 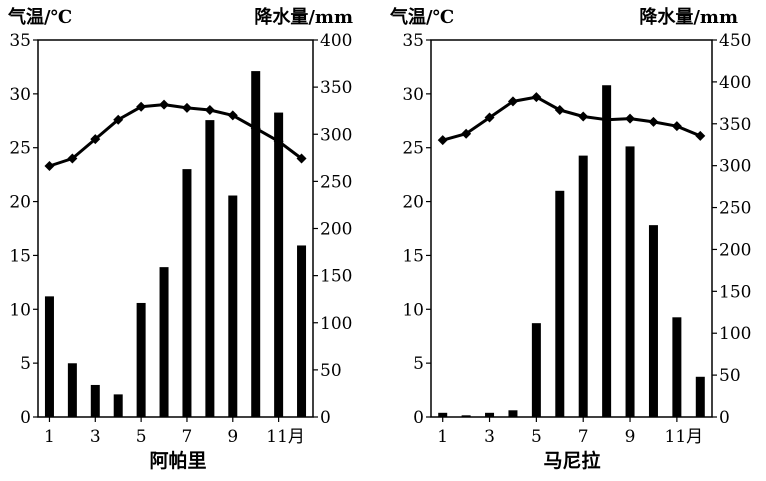 I want to click on chart1-temp-tick-label: 20, so click(x=20, y=203).